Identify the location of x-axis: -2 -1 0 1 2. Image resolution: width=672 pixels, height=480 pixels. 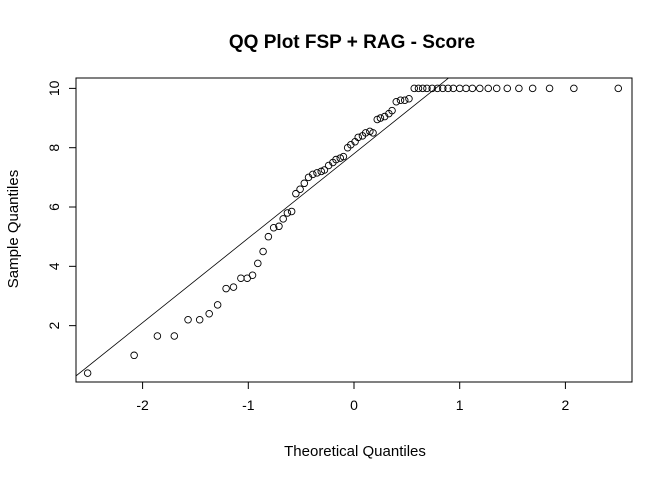
(353, 397).